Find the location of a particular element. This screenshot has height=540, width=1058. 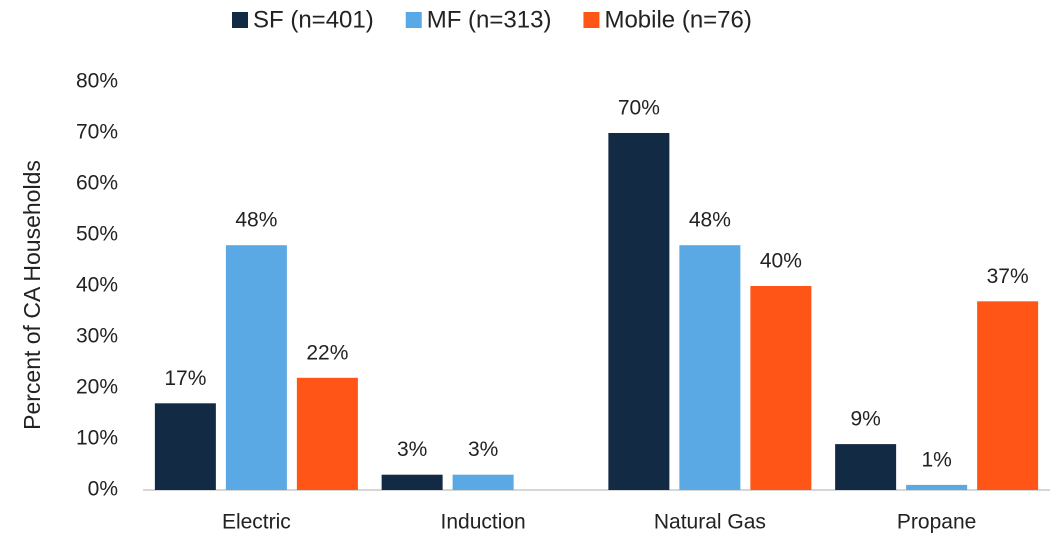

data-label: 9% is located at coordinates (865, 419).